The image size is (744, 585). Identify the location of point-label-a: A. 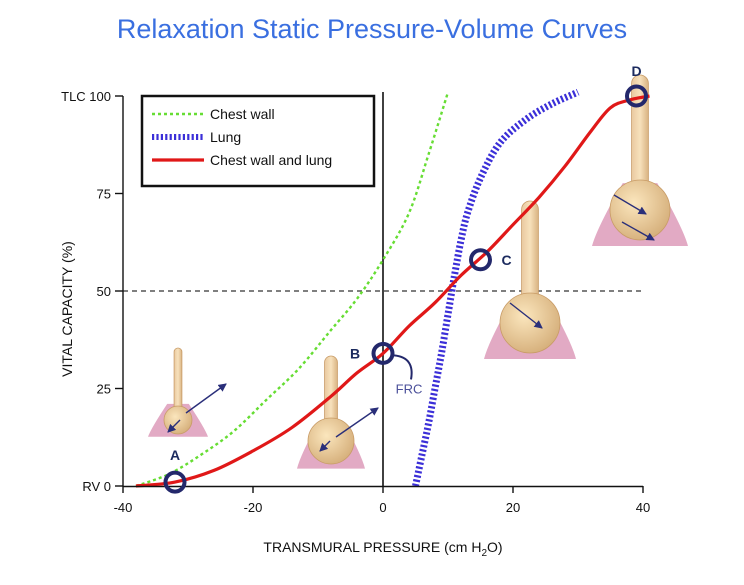
(175, 455).